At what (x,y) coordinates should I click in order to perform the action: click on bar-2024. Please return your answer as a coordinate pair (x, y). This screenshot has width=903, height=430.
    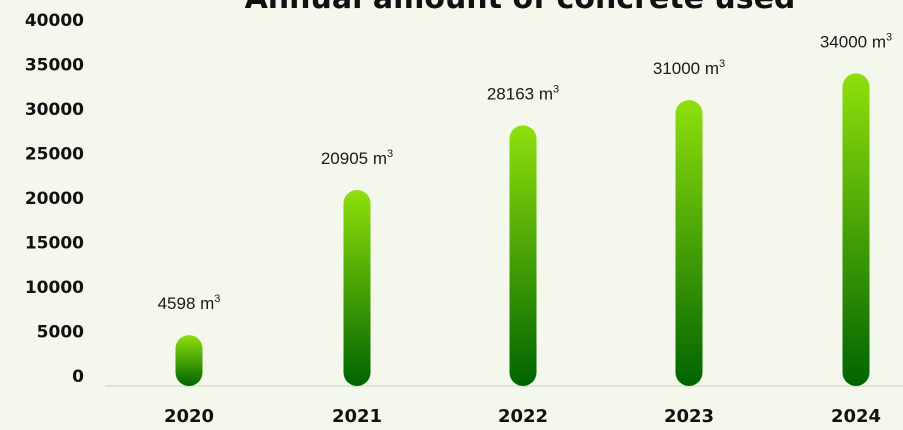
    Looking at the image, I should click on (856, 230).